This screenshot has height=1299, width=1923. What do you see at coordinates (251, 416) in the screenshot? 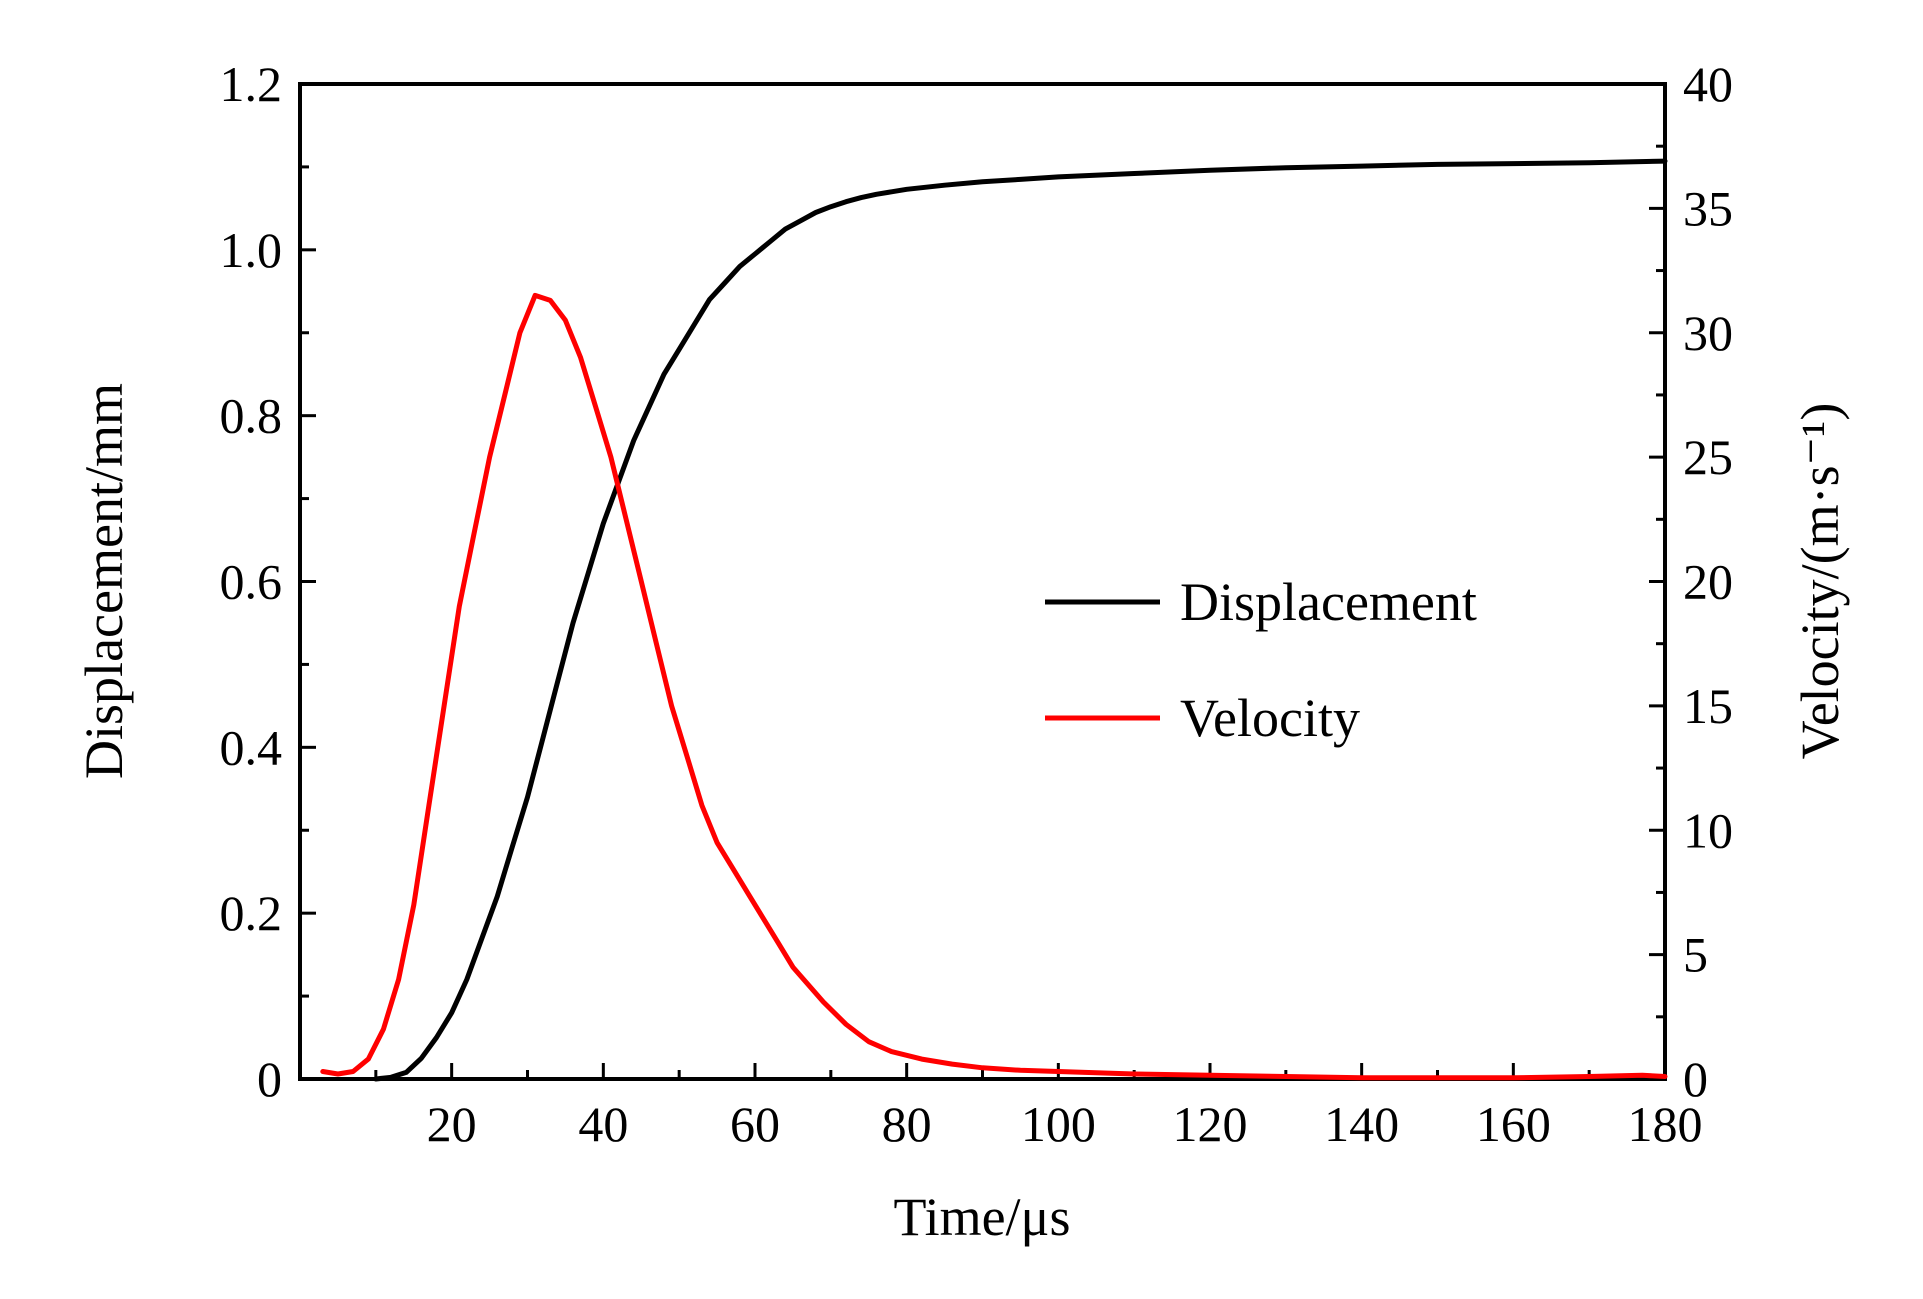
I see `y-left-tick-label: 0.8` at bounding box center [251, 416].